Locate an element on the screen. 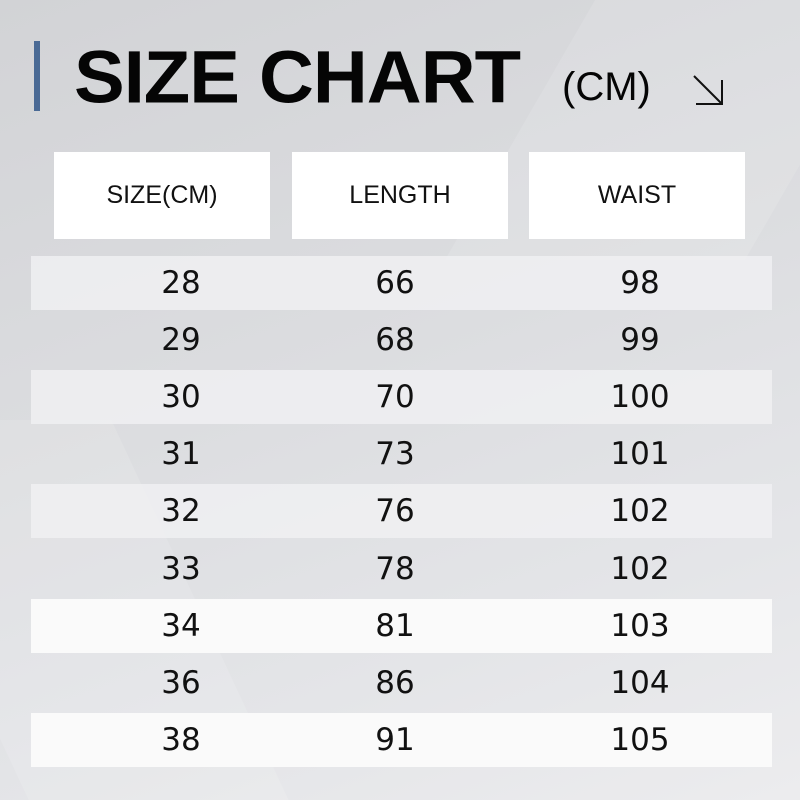 This screenshot has height=800, width=800. table-row: 38 91 105 is located at coordinates (401, 739).